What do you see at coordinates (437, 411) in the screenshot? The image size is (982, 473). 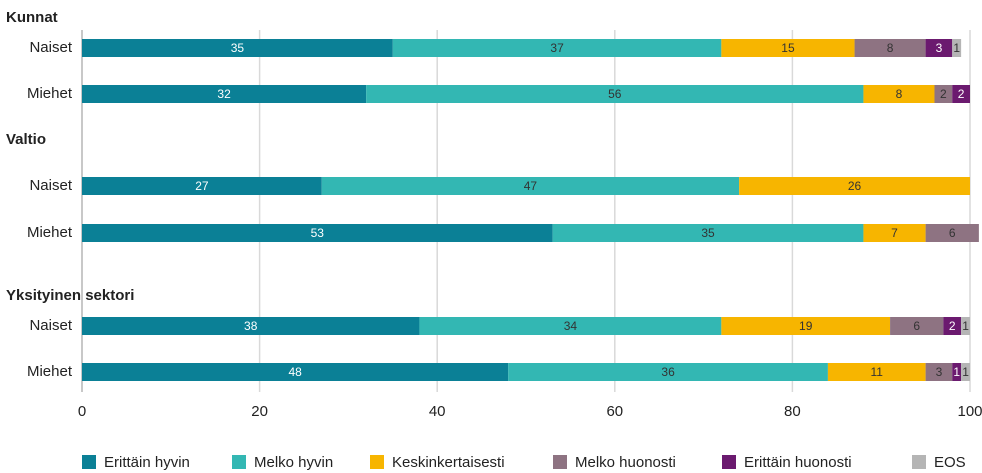 I see `x-tick-label: 40` at bounding box center [437, 411].